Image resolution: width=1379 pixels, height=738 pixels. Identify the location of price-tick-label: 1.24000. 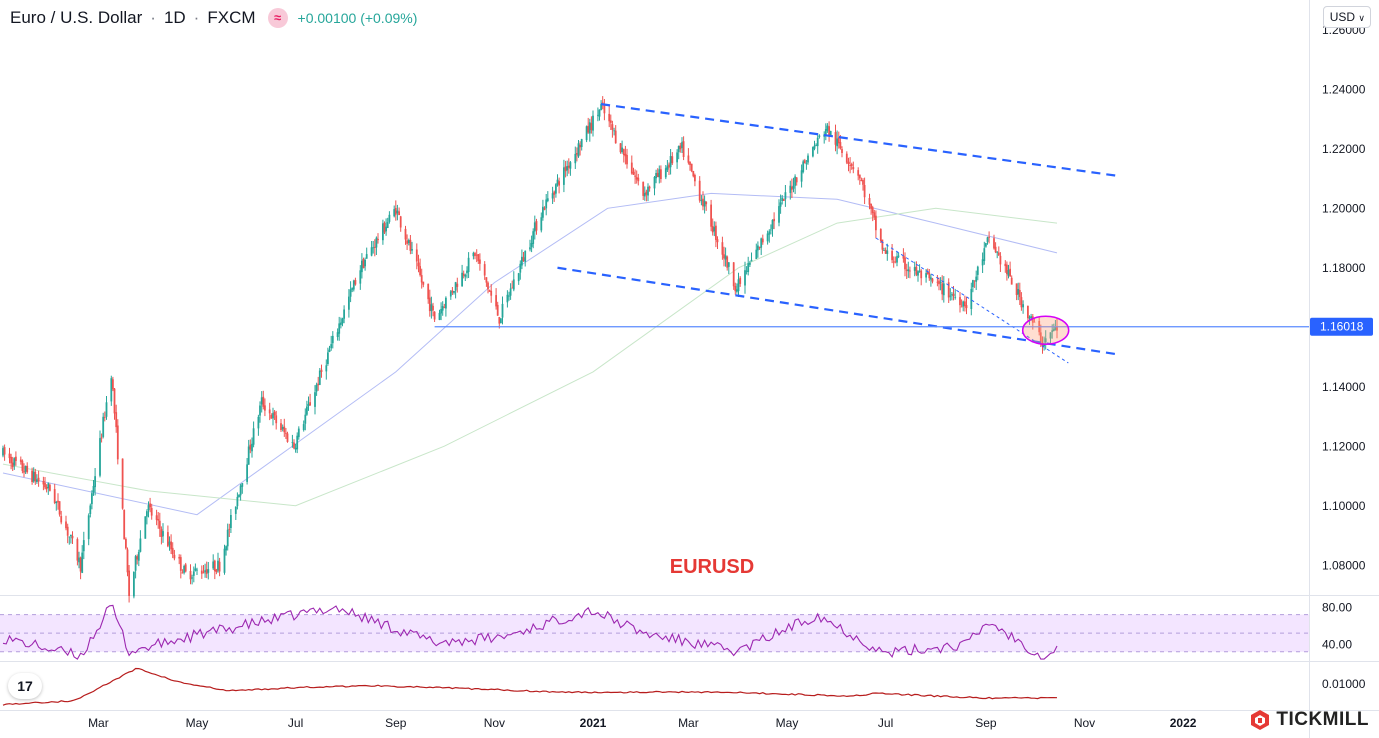
(1344, 89).